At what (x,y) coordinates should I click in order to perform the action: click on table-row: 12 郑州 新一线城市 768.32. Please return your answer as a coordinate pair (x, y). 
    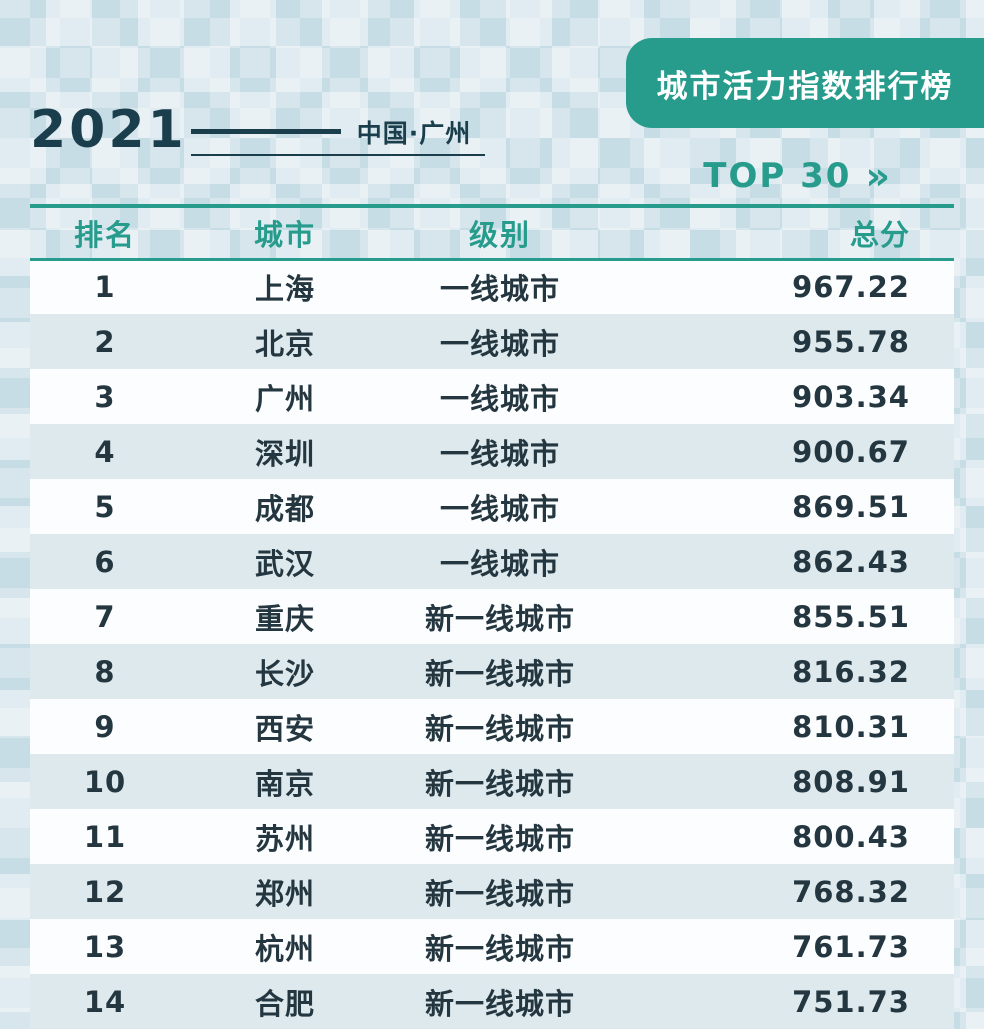
    Looking at the image, I should click on (492, 891).